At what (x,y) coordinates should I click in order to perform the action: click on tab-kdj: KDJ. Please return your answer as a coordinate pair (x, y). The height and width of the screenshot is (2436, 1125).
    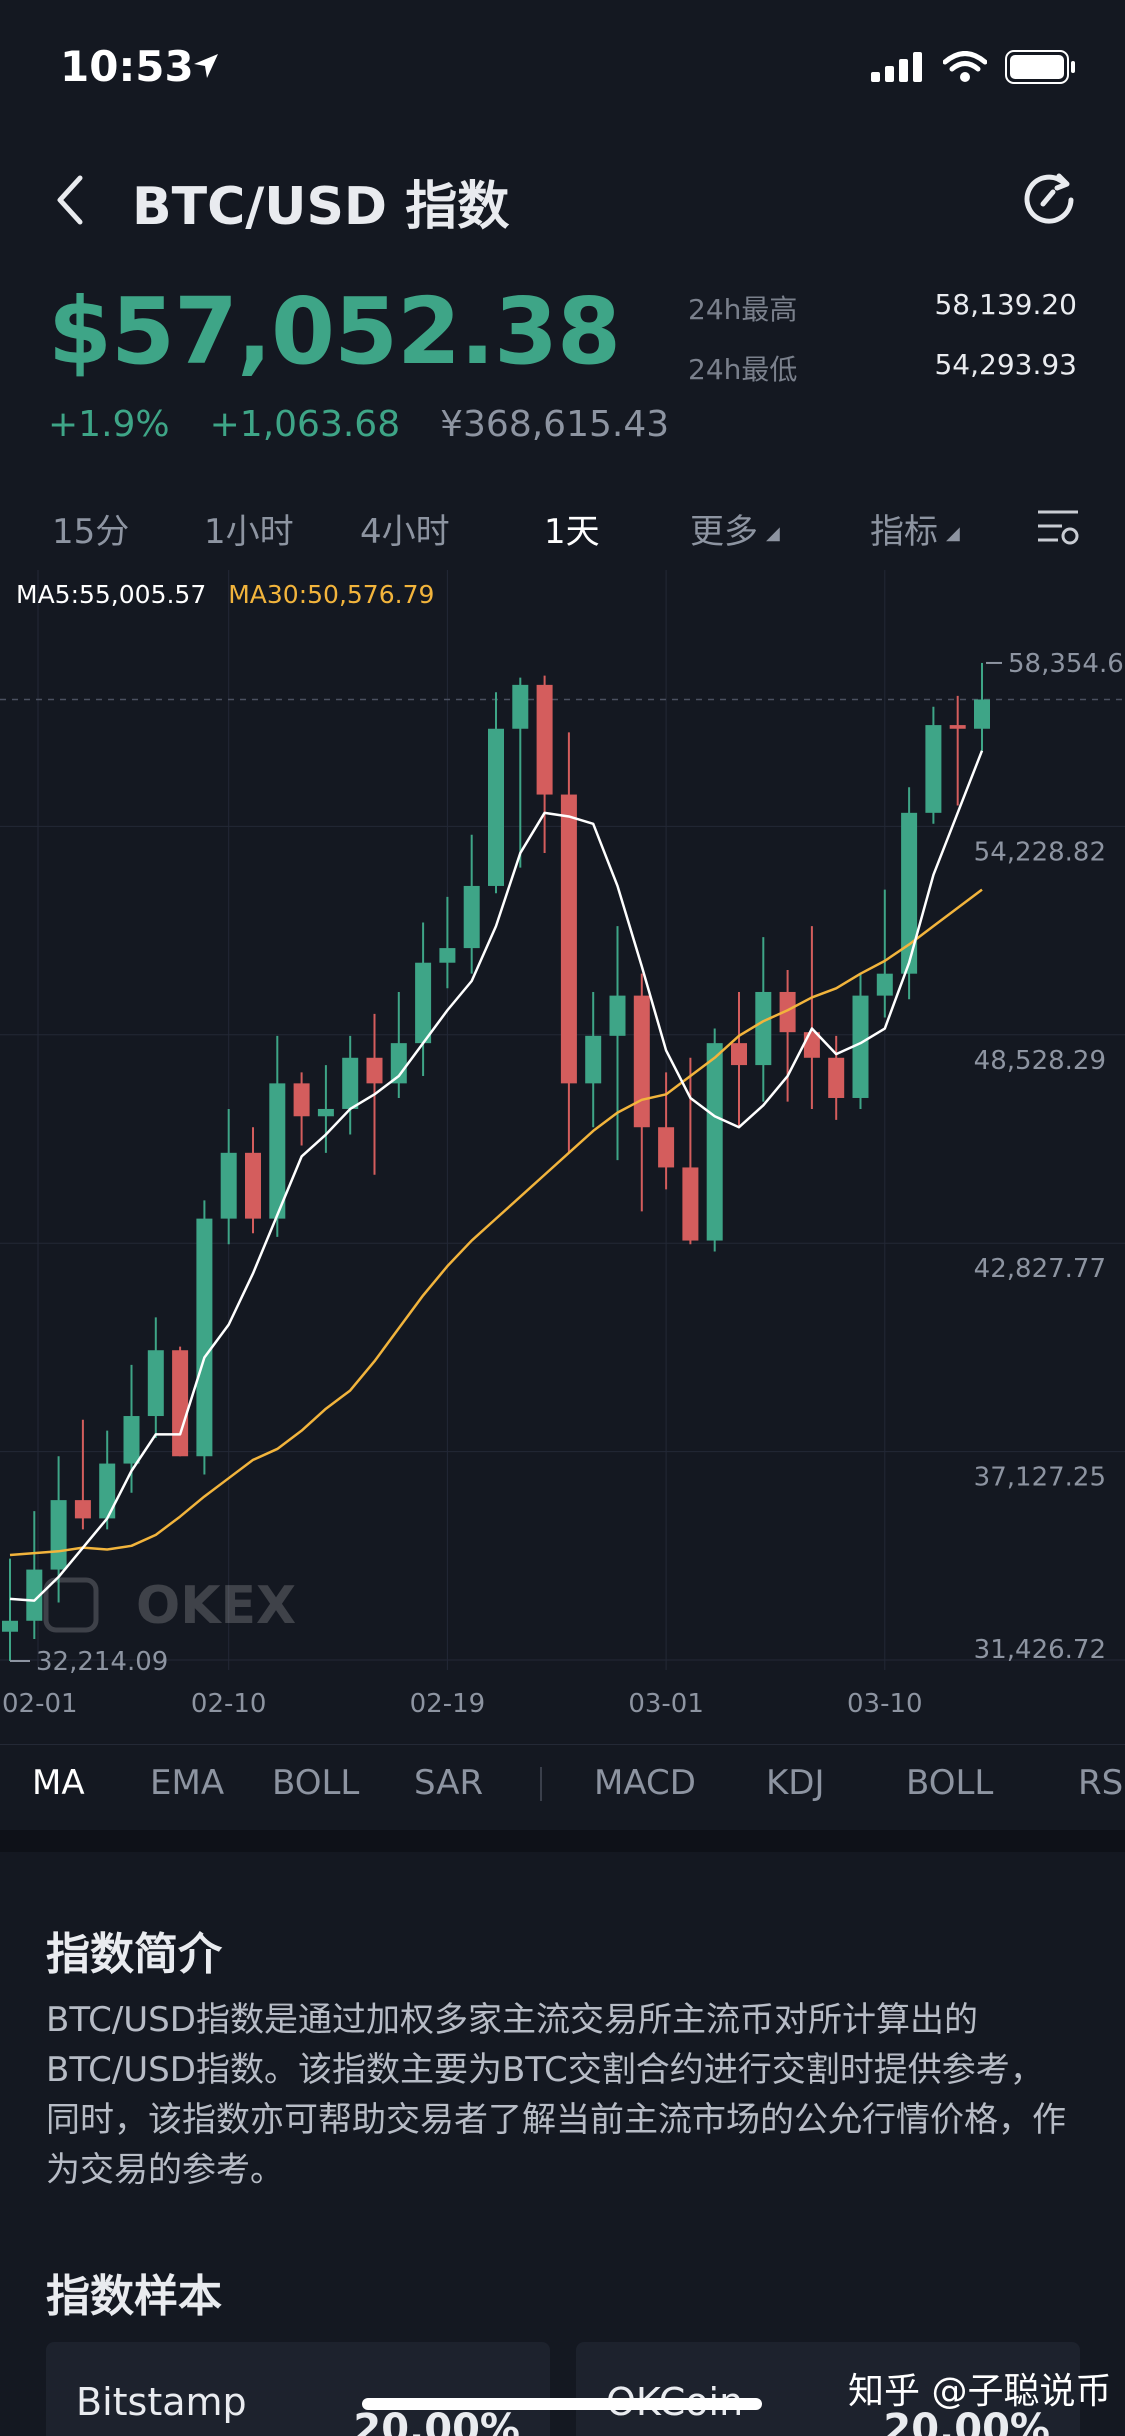
    Looking at the image, I should click on (795, 1783).